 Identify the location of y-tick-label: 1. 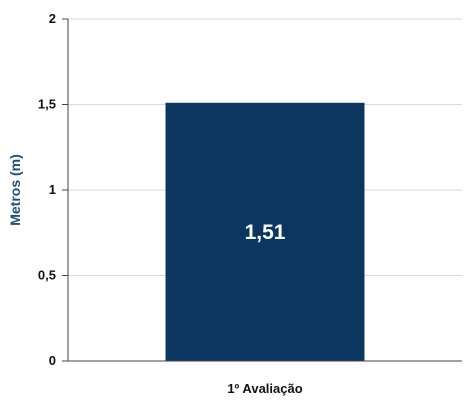
(52, 189).